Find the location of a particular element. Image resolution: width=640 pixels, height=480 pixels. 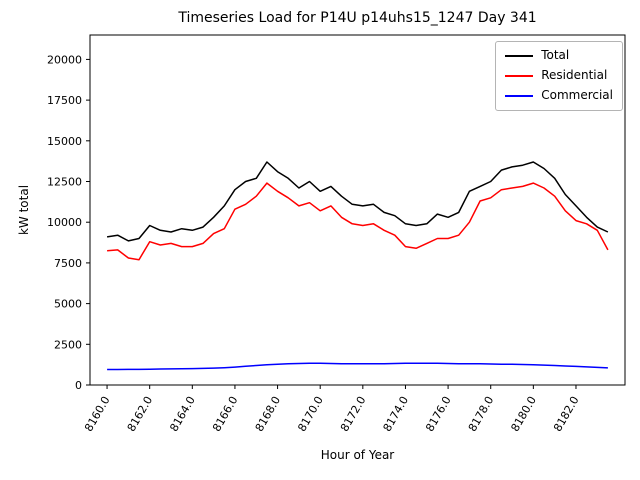

legend-line-residential is located at coordinates (519, 75).